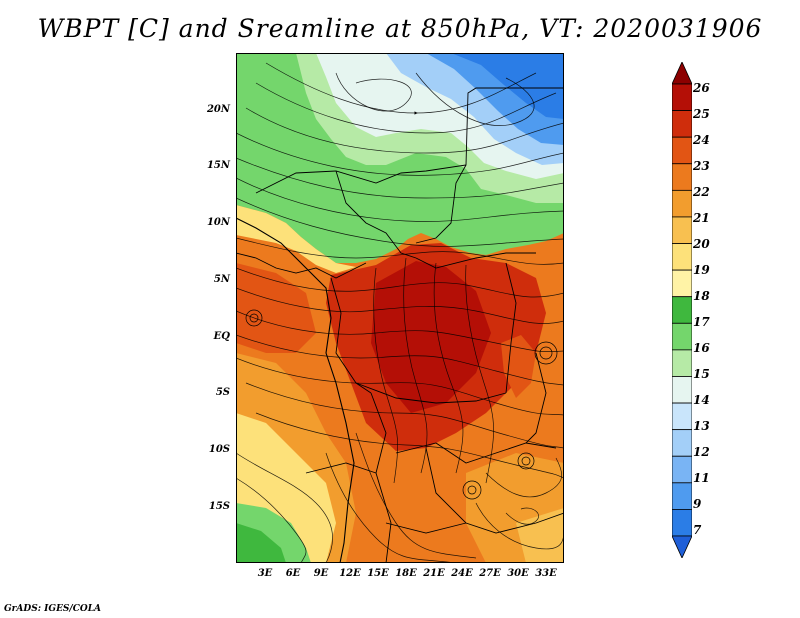 This screenshot has height=618, width=800. I want to click on colorbar-label-20: 20, so click(701, 244).